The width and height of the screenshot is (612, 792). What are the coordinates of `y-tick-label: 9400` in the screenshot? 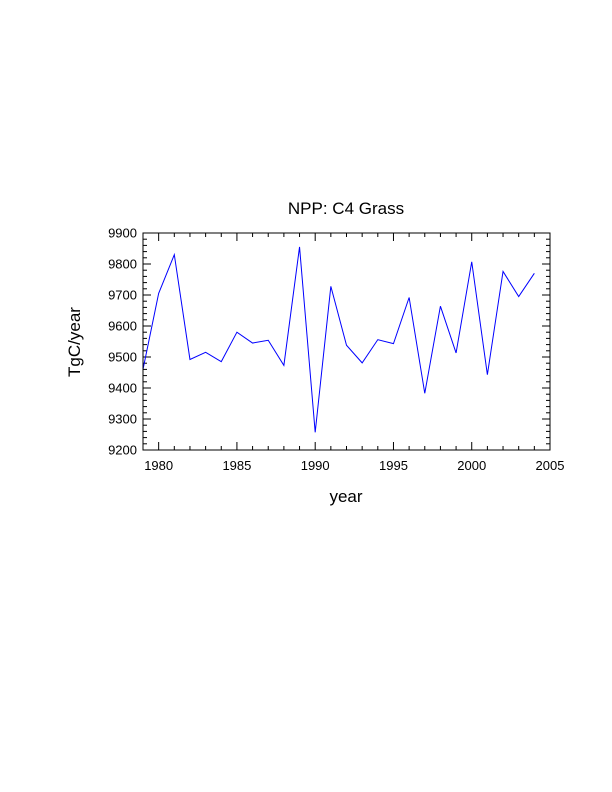 It's located at (122, 388).